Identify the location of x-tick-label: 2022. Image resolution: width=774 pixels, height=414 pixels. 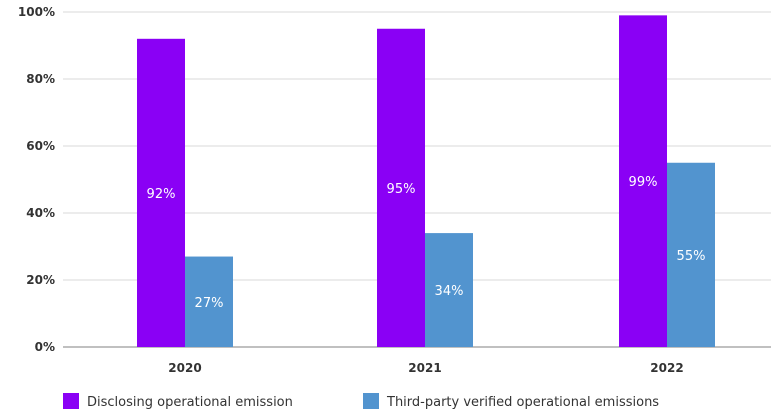
(666, 368).